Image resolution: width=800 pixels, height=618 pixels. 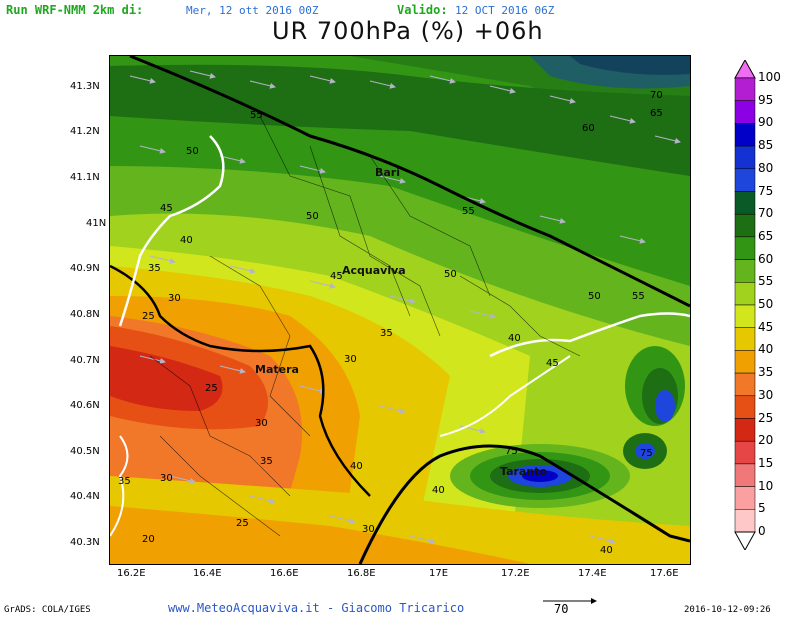 What do you see at coordinates (387, 172) in the screenshot?
I see `city-bari: Bari` at bounding box center [387, 172].